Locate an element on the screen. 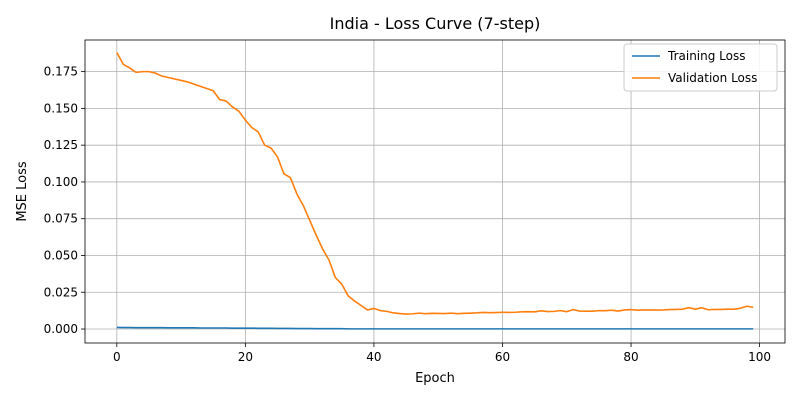 The height and width of the screenshot is (400, 800). x-tick-label: 20 is located at coordinates (245, 357).